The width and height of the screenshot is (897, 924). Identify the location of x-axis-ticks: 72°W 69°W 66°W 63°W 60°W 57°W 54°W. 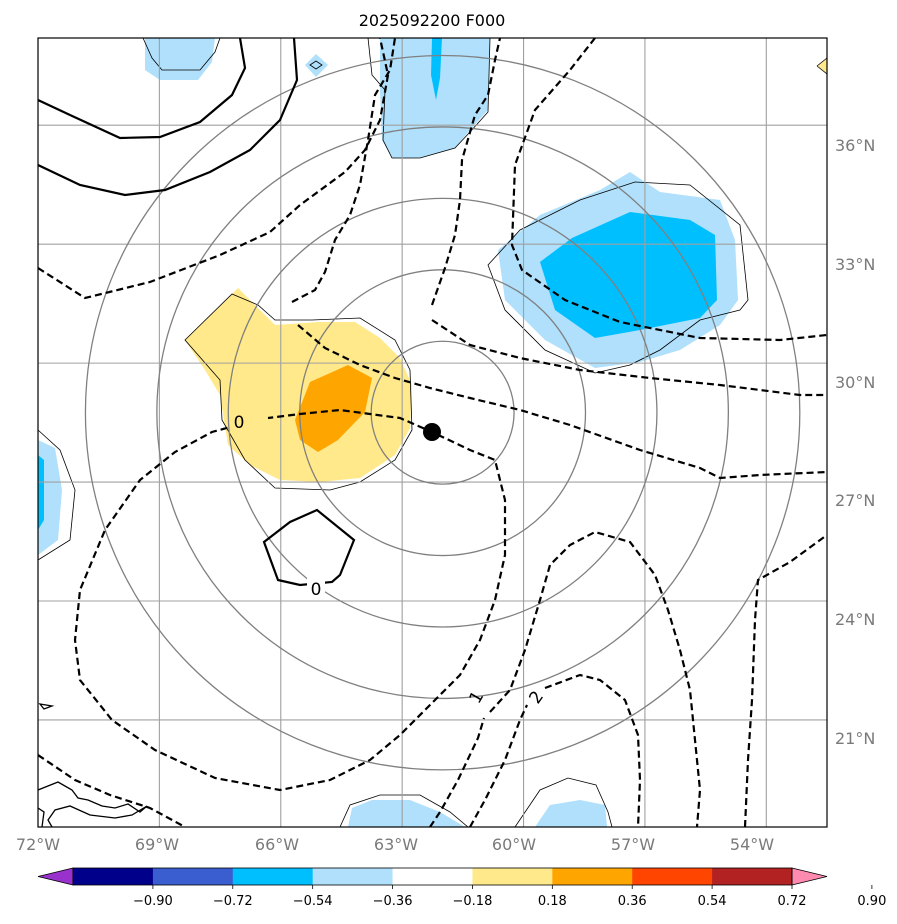
(395, 844).